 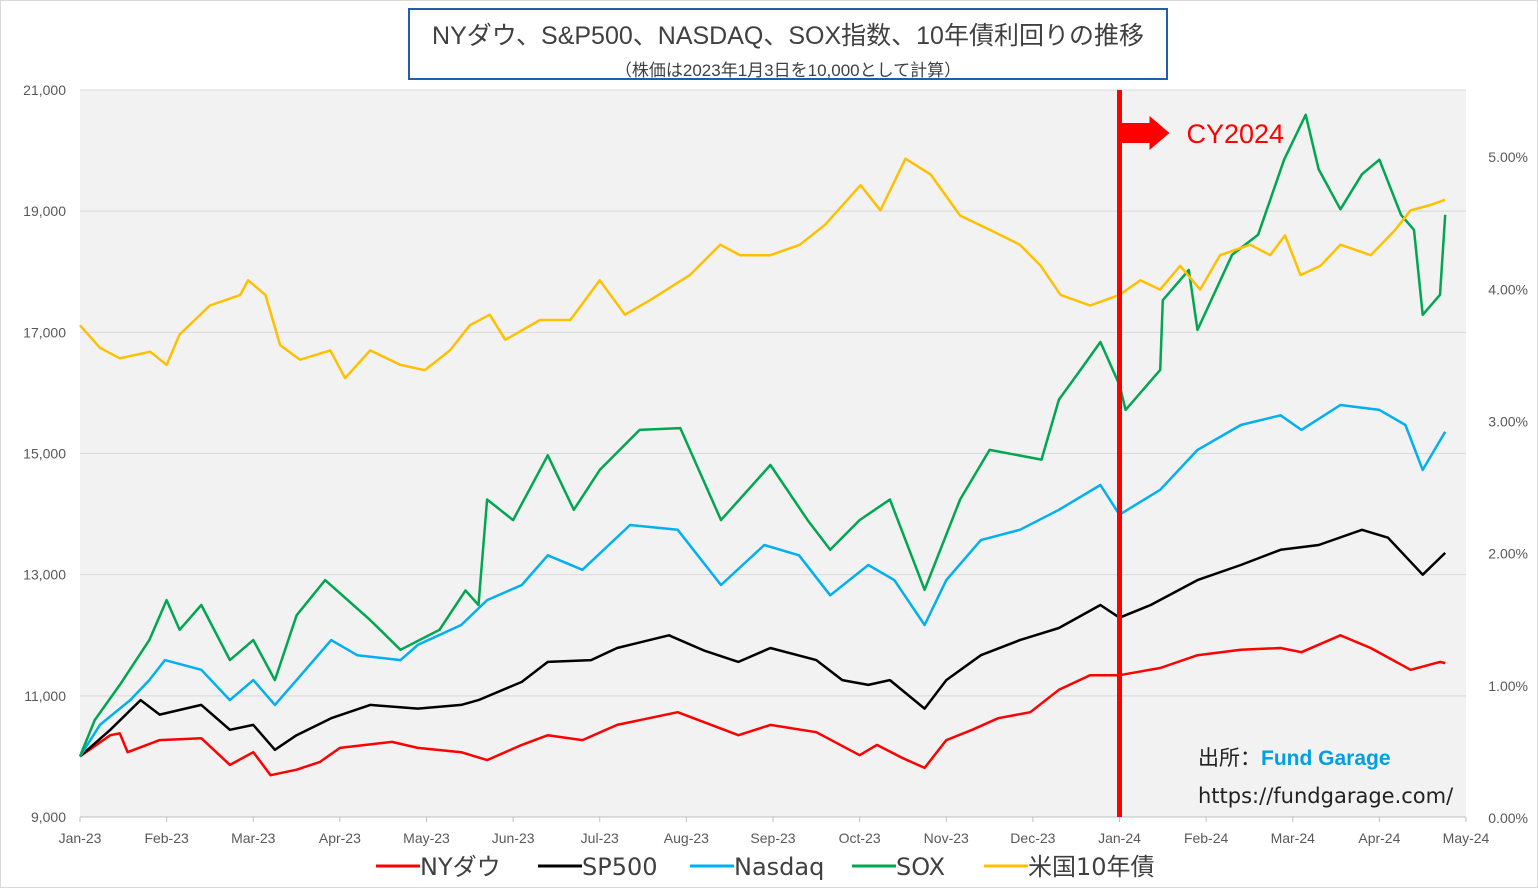 I want to click on y-left-tick-label: 17,000, so click(x=44, y=332).